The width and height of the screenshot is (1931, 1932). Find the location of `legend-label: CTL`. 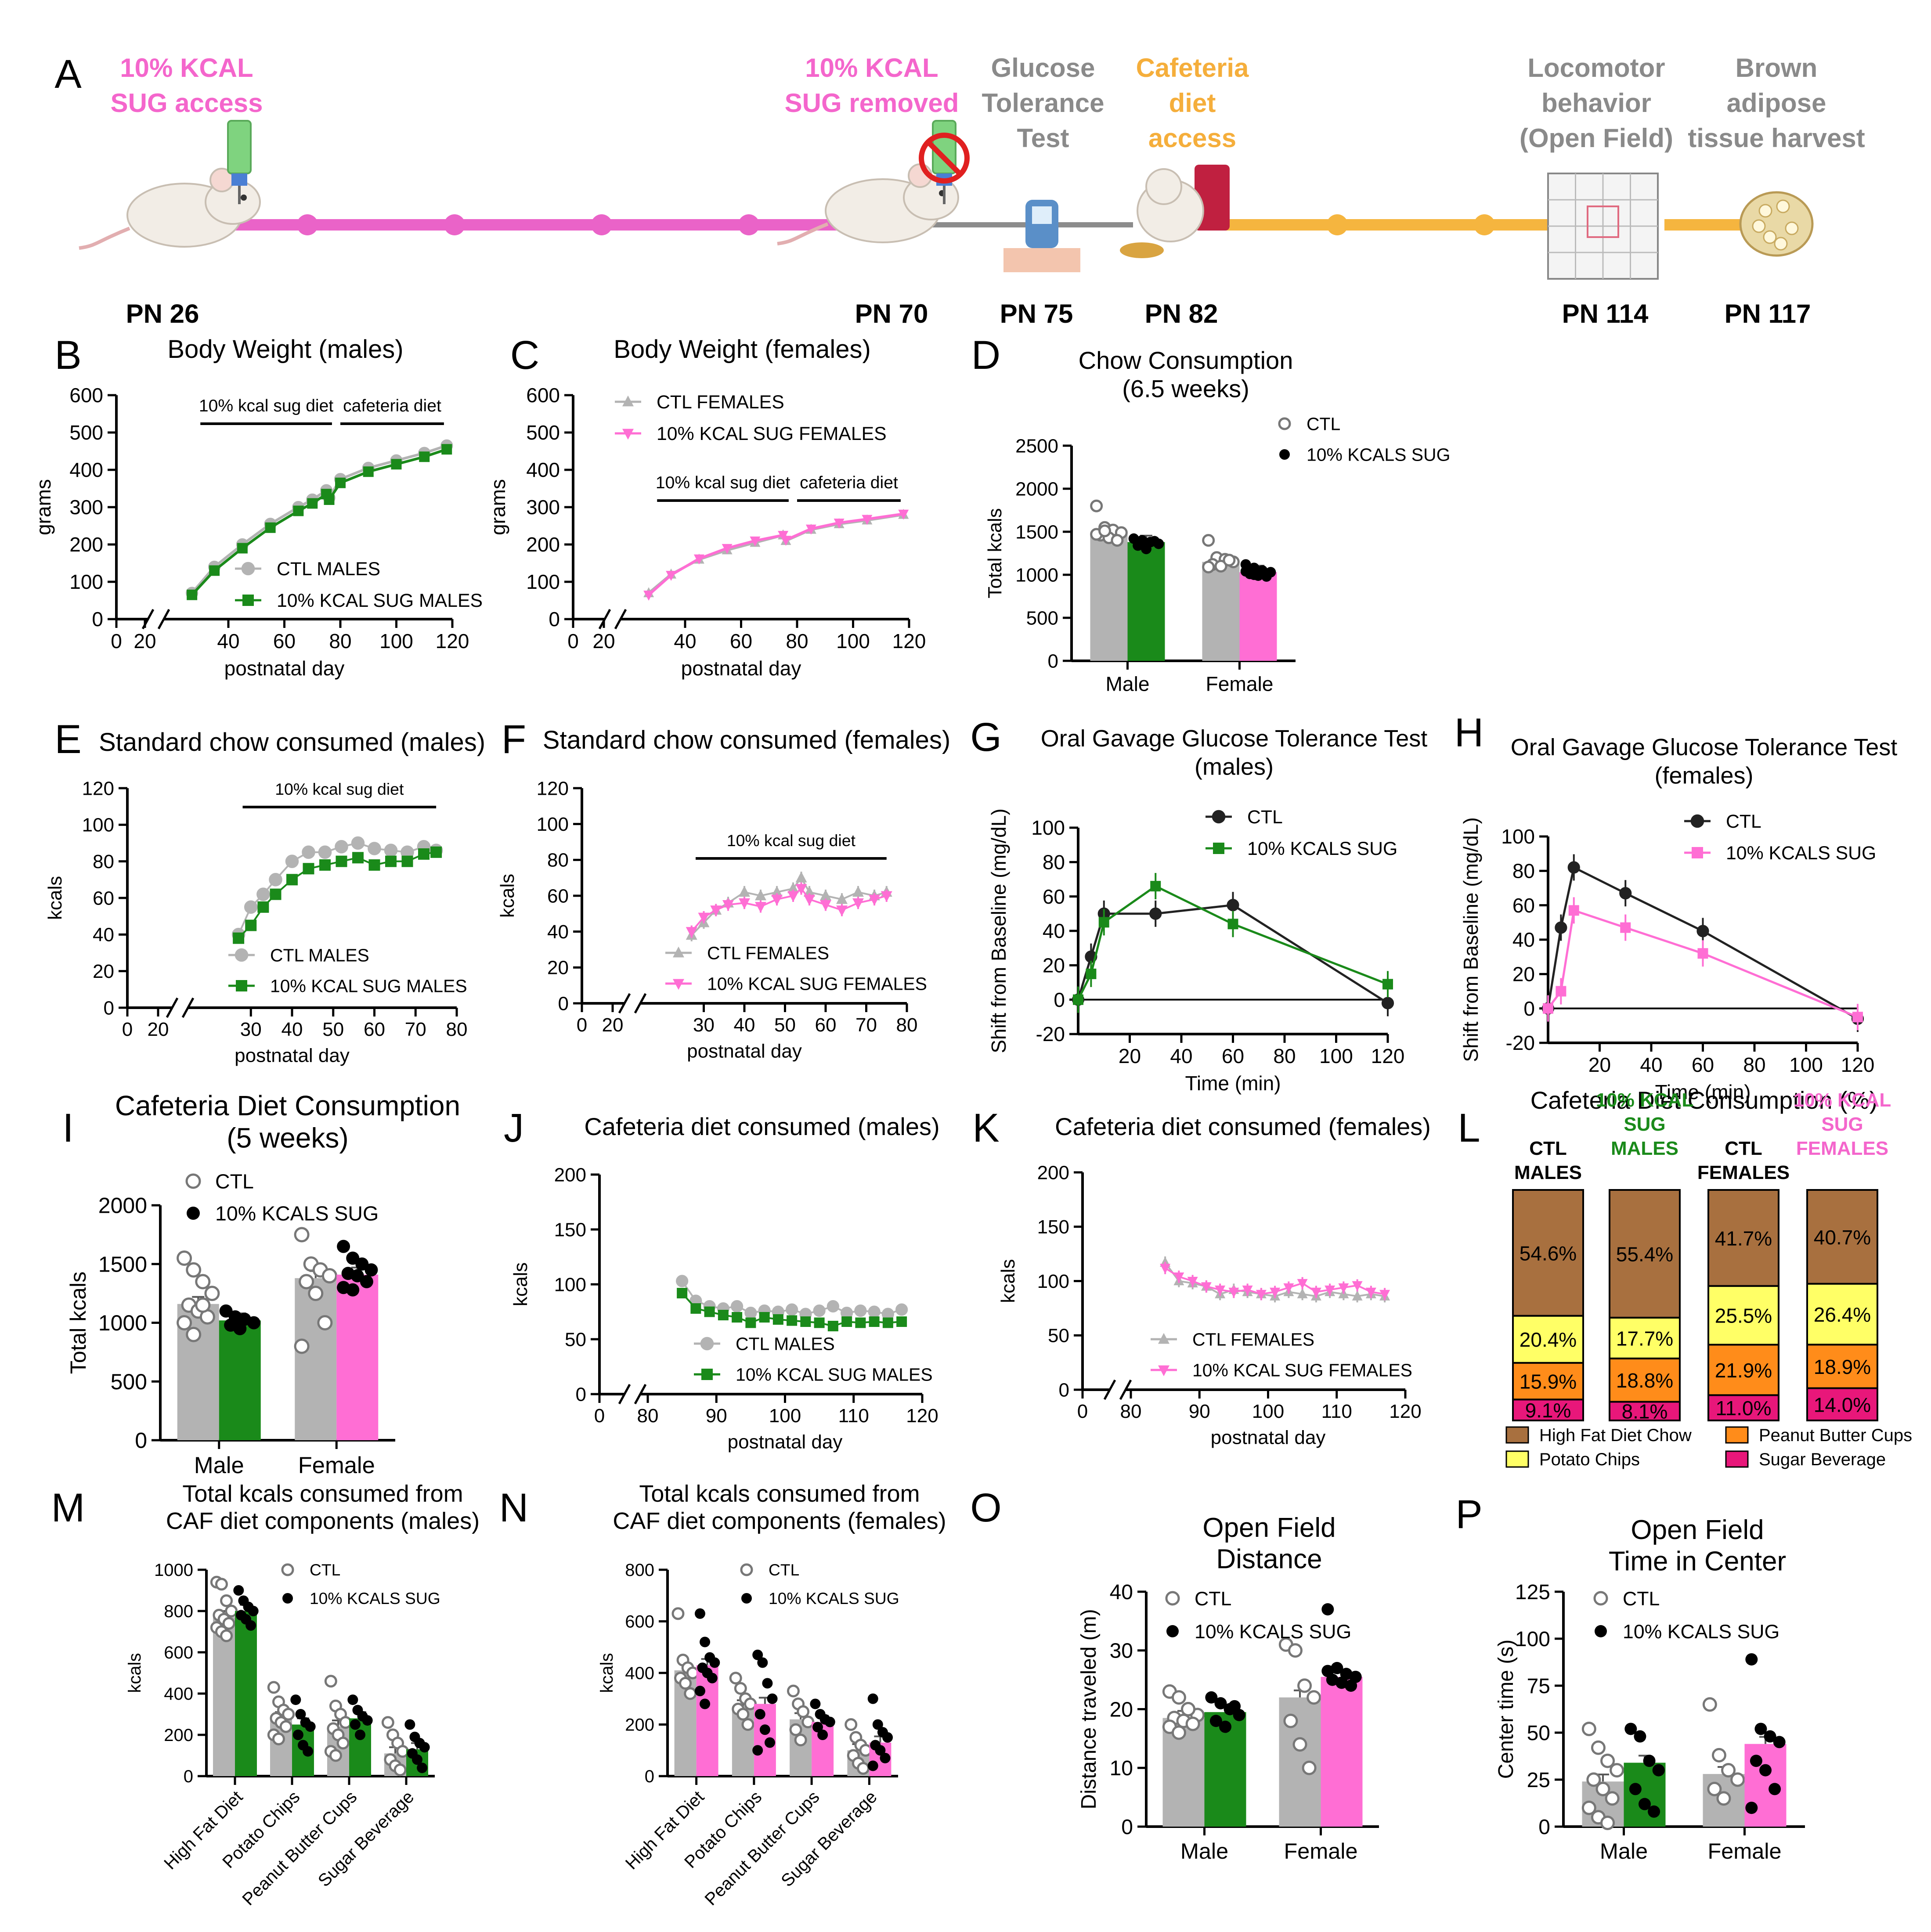

legend-label: CTL is located at coordinates (784, 1570).